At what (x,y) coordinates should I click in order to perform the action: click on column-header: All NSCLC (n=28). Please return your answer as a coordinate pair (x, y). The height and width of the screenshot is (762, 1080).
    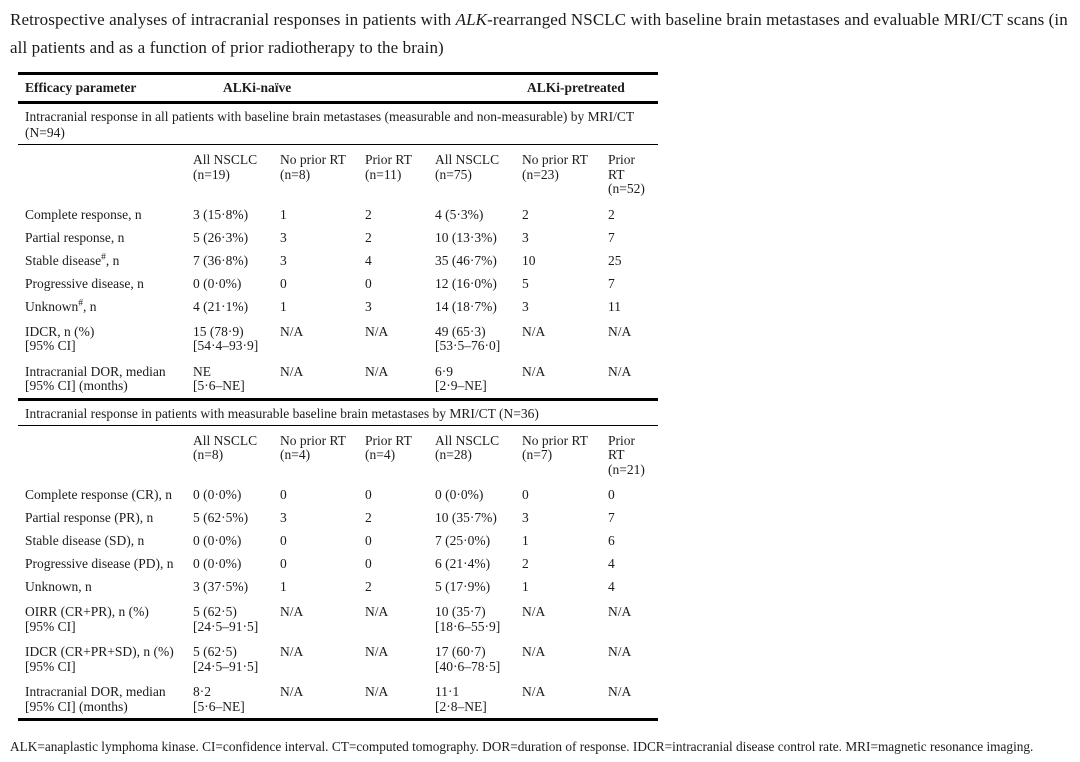
    Looking at the image, I should click on (470, 454).